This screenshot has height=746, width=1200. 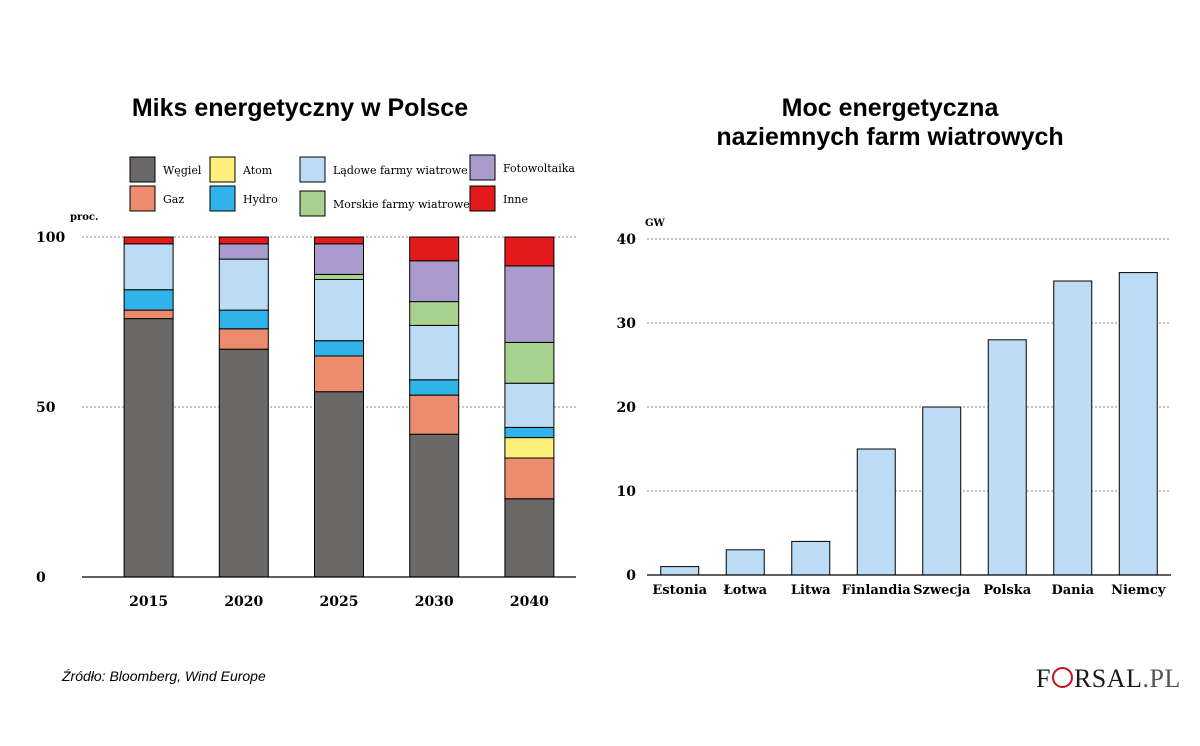 What do you see at coordinates (434, 602) in the screenshot?
I see `x-tick-label: 2030` at bounding box center [434, 602].